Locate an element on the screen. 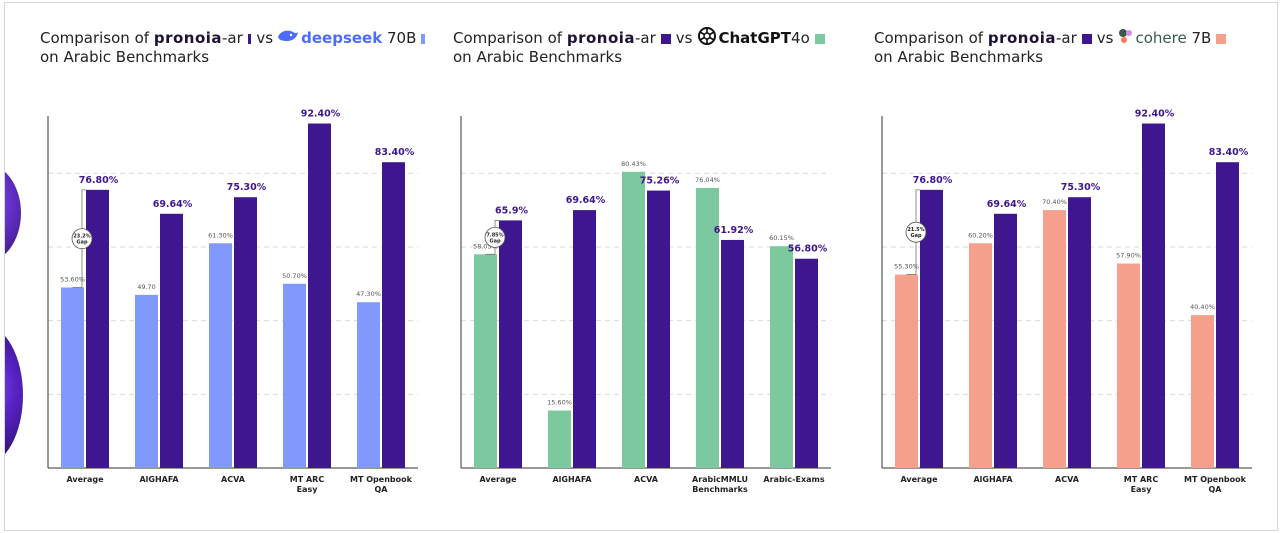 The width and height of the screenshot is (1280, 533). competitor-value-label: 40.40% is located at coordinates (1202, 307).